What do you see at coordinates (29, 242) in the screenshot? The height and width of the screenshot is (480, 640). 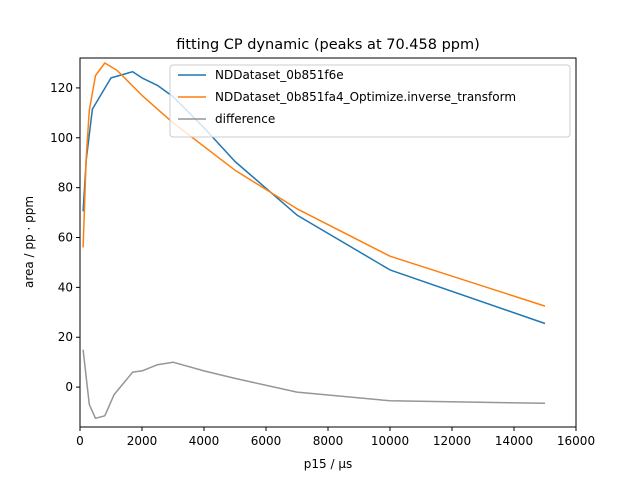 I see `y-axis-label: area / pp · ppm` at bounding box center [29, 242].